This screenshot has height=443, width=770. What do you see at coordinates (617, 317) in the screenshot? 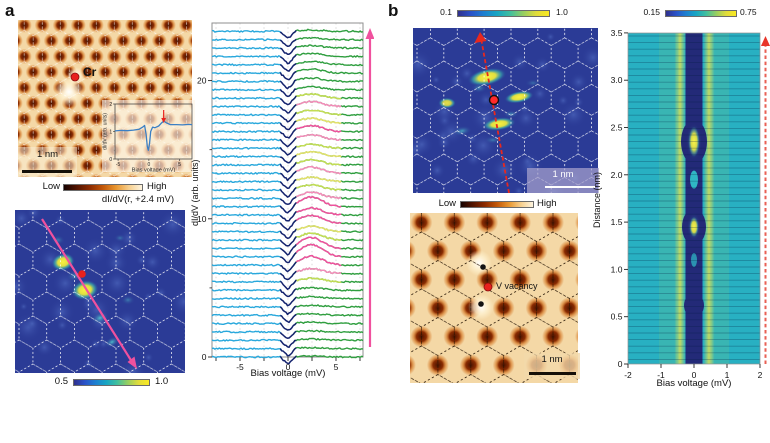
I see `svg-text: 0.5` at bounding box center [617, 317].